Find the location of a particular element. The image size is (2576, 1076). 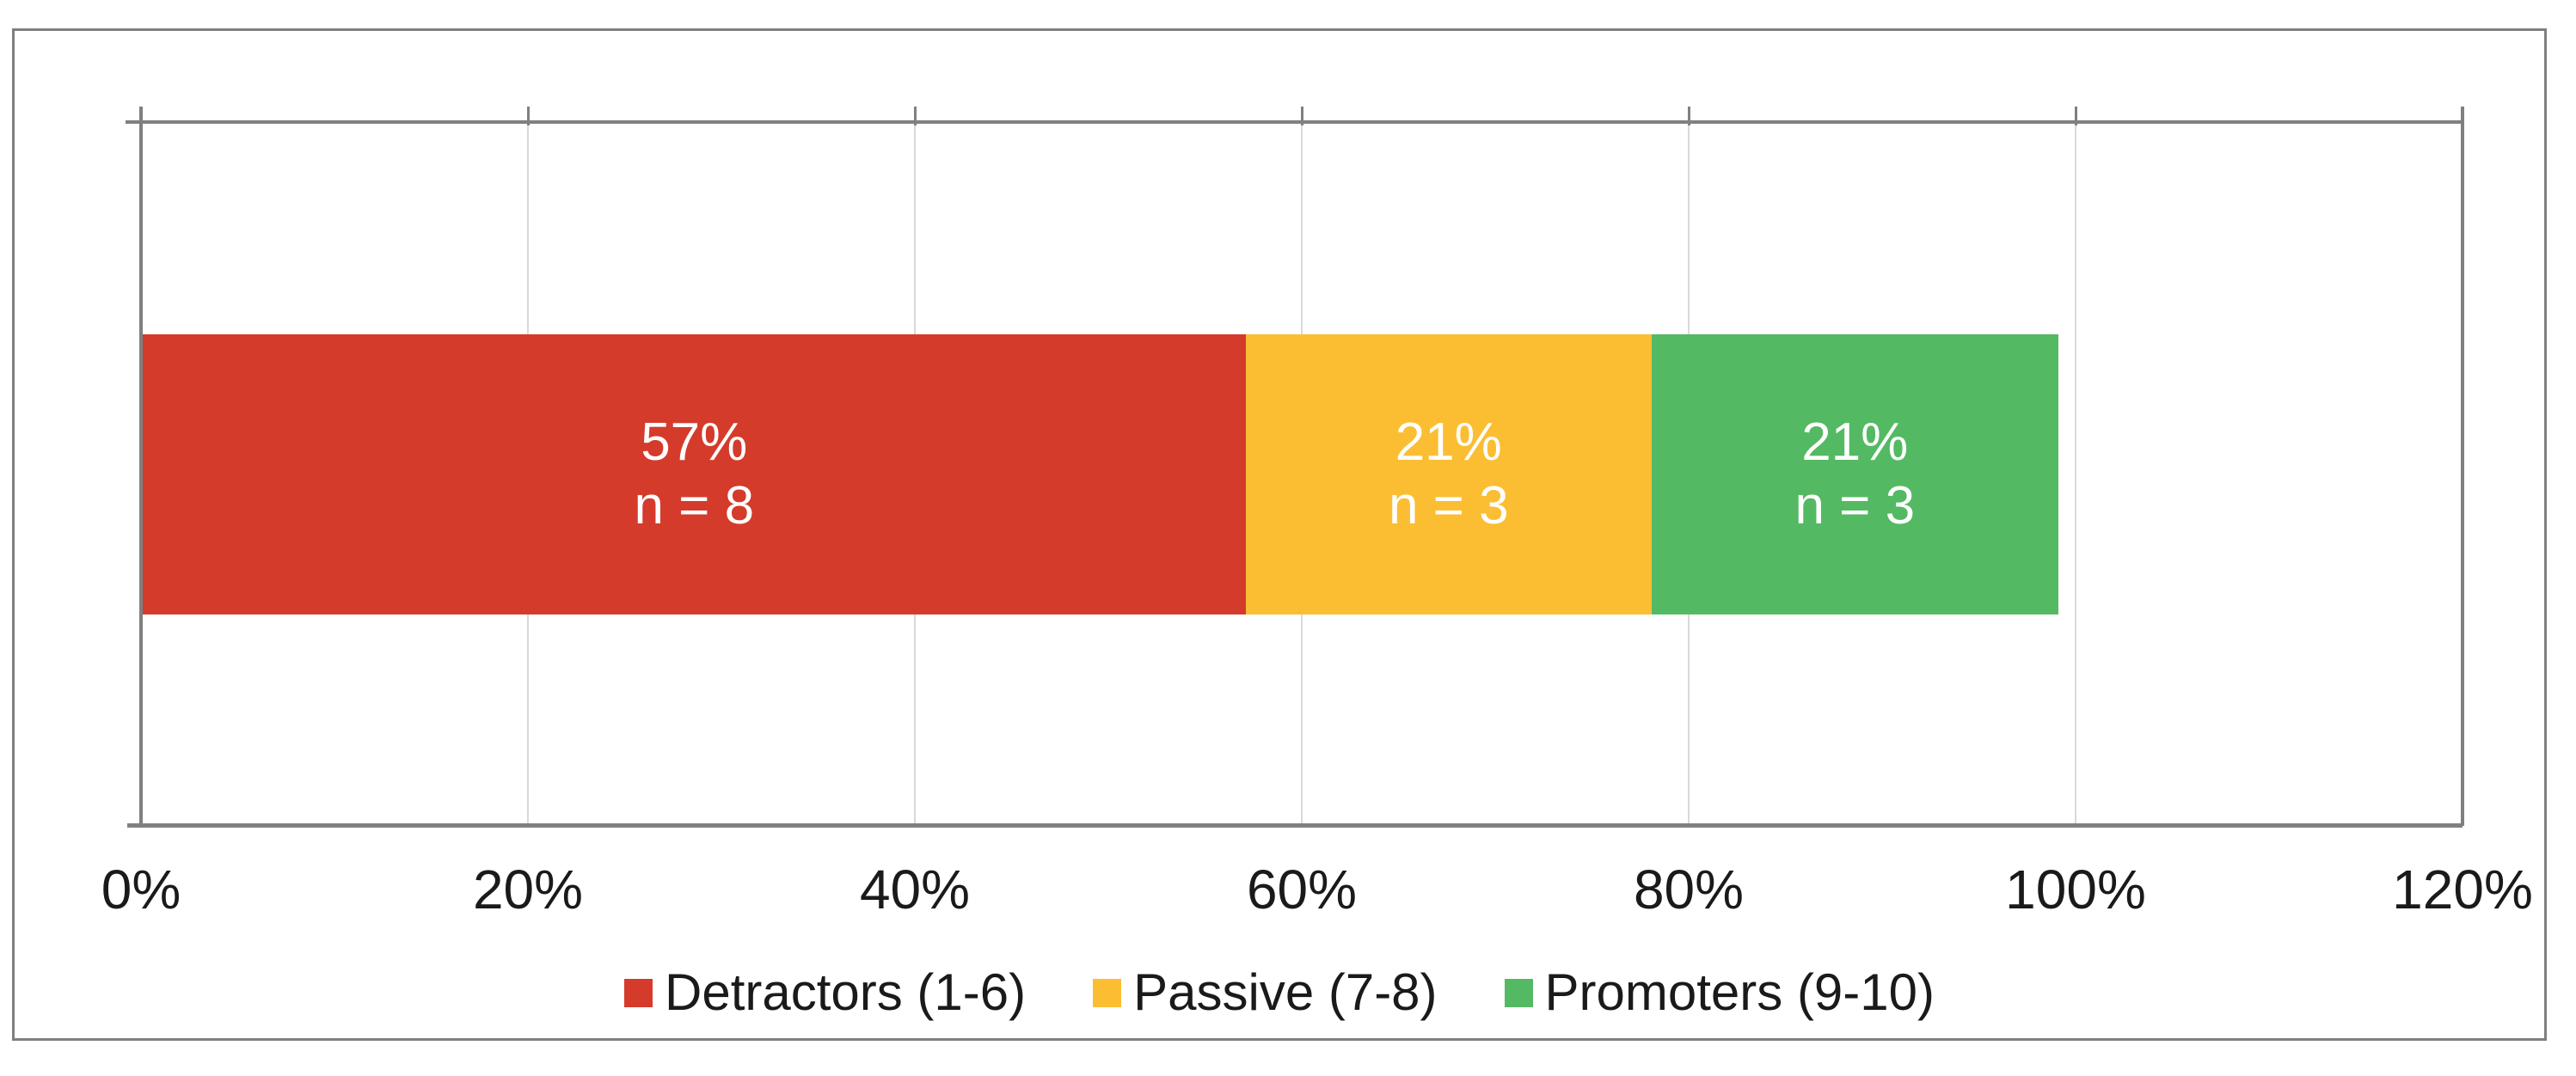

legend-label: Passive (7-8) is located at coordinates (1285, 992).